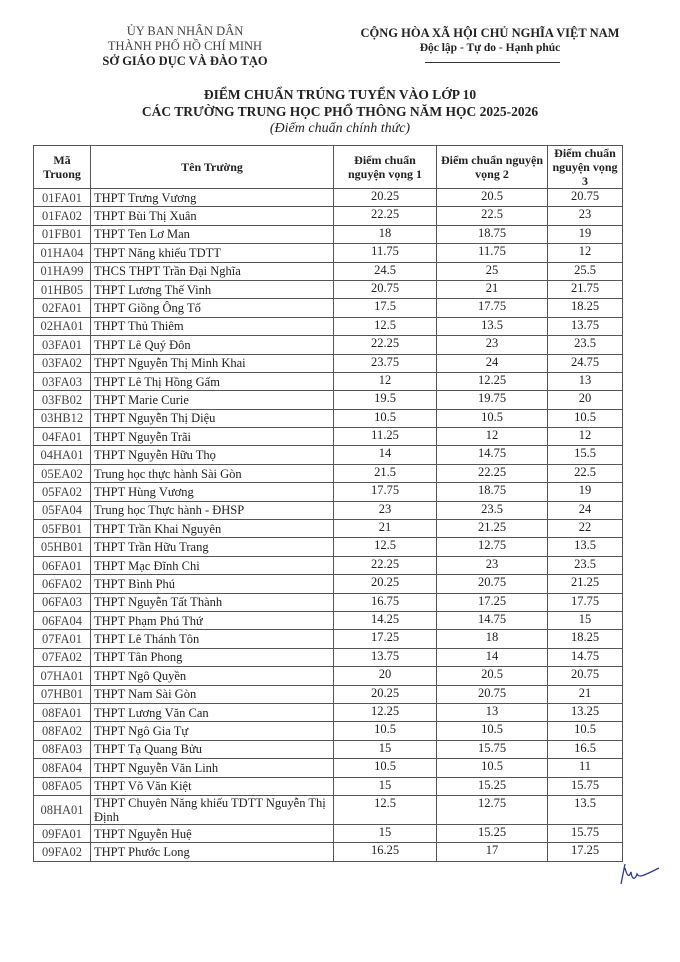 The image size is (680, 962). What do you see at coordinates (62, 731) in the screenshot?
I see `school-code: 08FA02` at bounding box center [62, 731].